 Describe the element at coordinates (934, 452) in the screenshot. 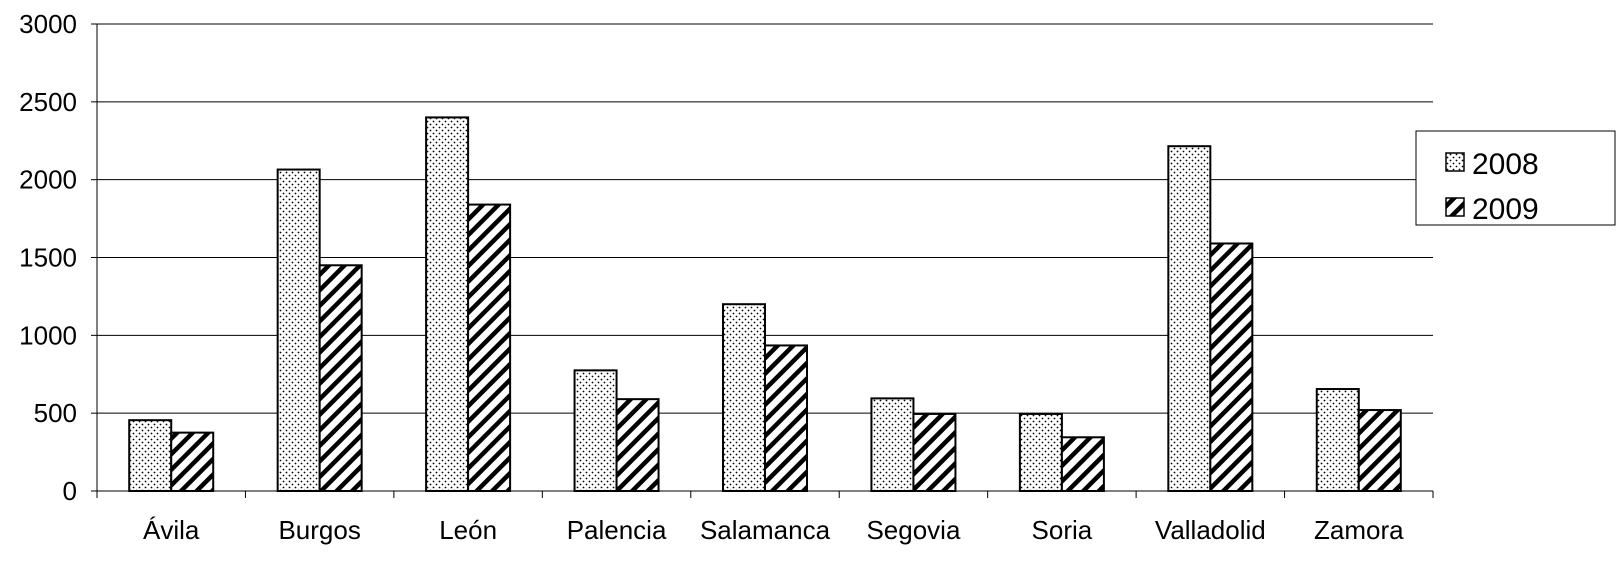

I see `bar-2009-Segovia` at that location.